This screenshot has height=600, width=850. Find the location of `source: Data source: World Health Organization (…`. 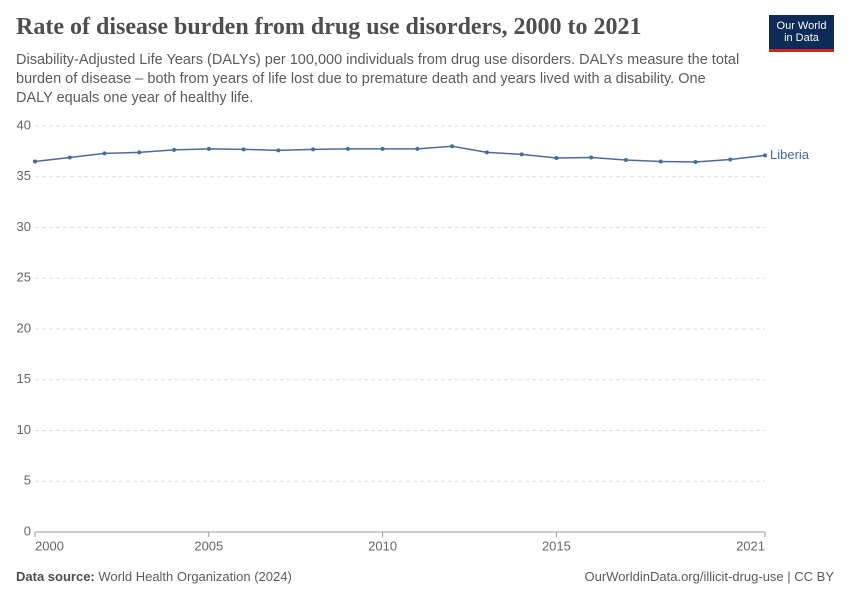

source: Data source: World Health Organization (… is located at coordinates (154, 576).